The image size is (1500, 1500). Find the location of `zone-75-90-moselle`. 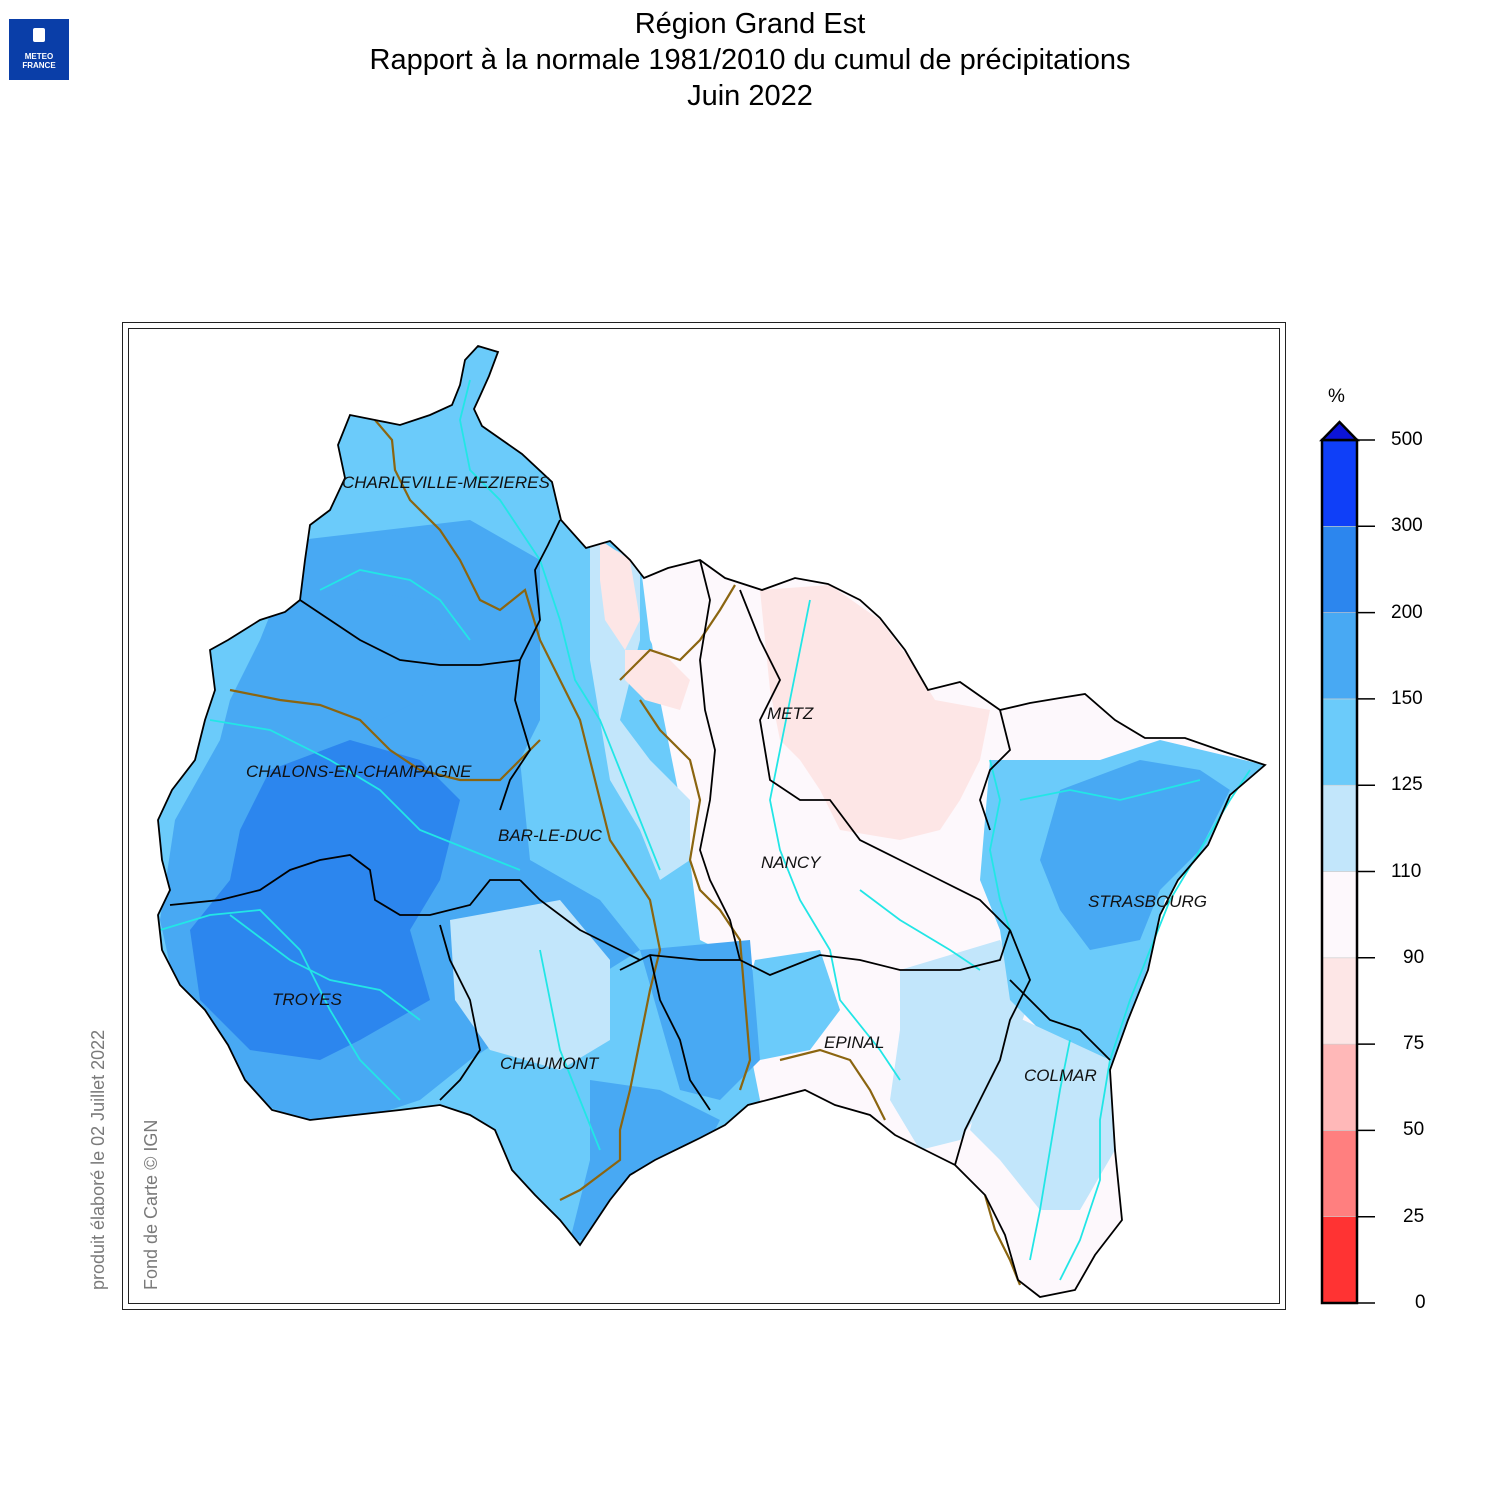

zone-75-90-moselle is located at coordinates (875, 712).